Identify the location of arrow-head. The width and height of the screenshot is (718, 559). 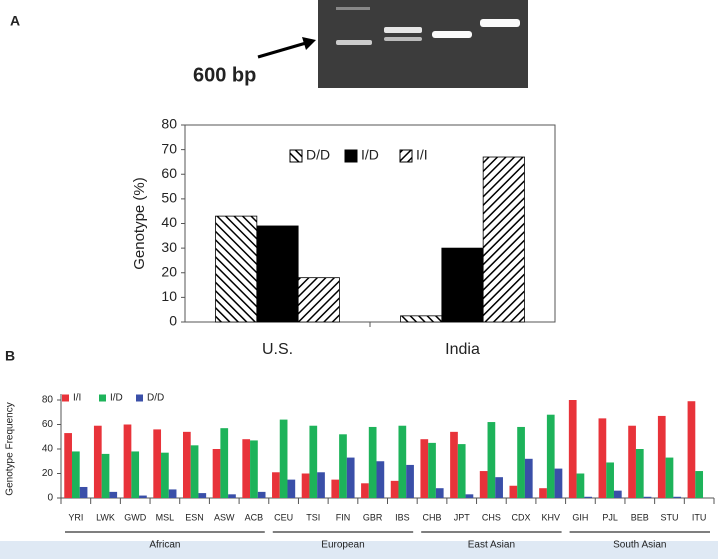
(309, 43).